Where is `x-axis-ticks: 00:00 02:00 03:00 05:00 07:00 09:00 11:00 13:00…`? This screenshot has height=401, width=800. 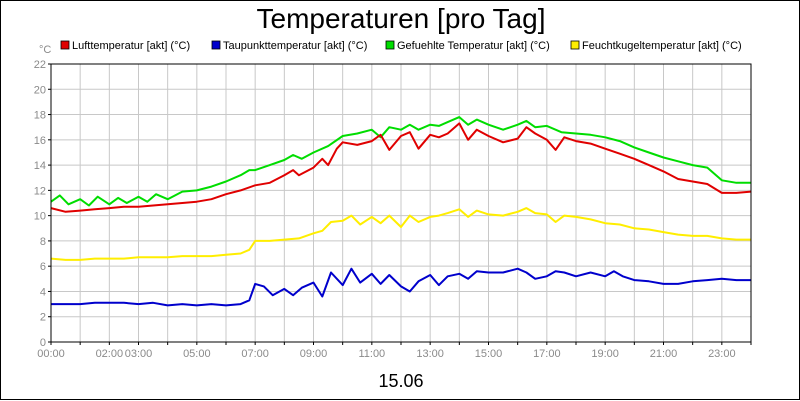
x-axis-ticks: 00:00 02:00 03:00 05:00 07:00 09:00 11:00 13:00… is located at coordinates (394, 351).